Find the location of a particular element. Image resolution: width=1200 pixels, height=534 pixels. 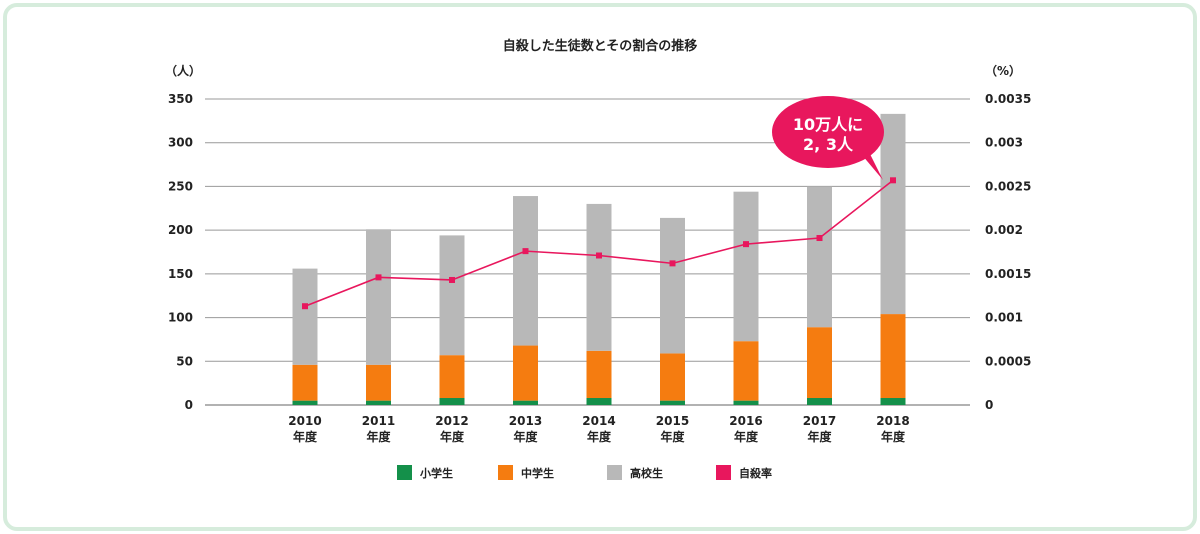

x-tick-label: 2016 is located at coordinates (745, 421).